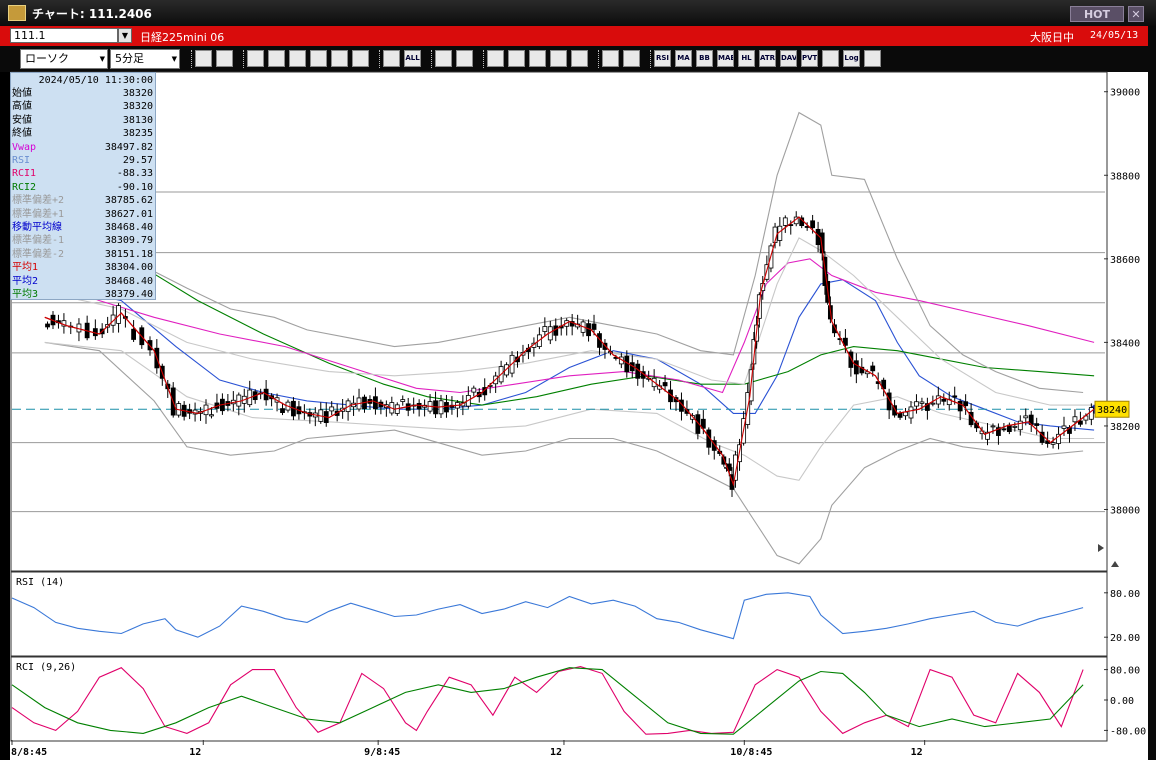 Image resolution: width=1156 pixels, height=760 pixels. I want to click on toolbar-rsi-button: RSI, so click(662, 58).